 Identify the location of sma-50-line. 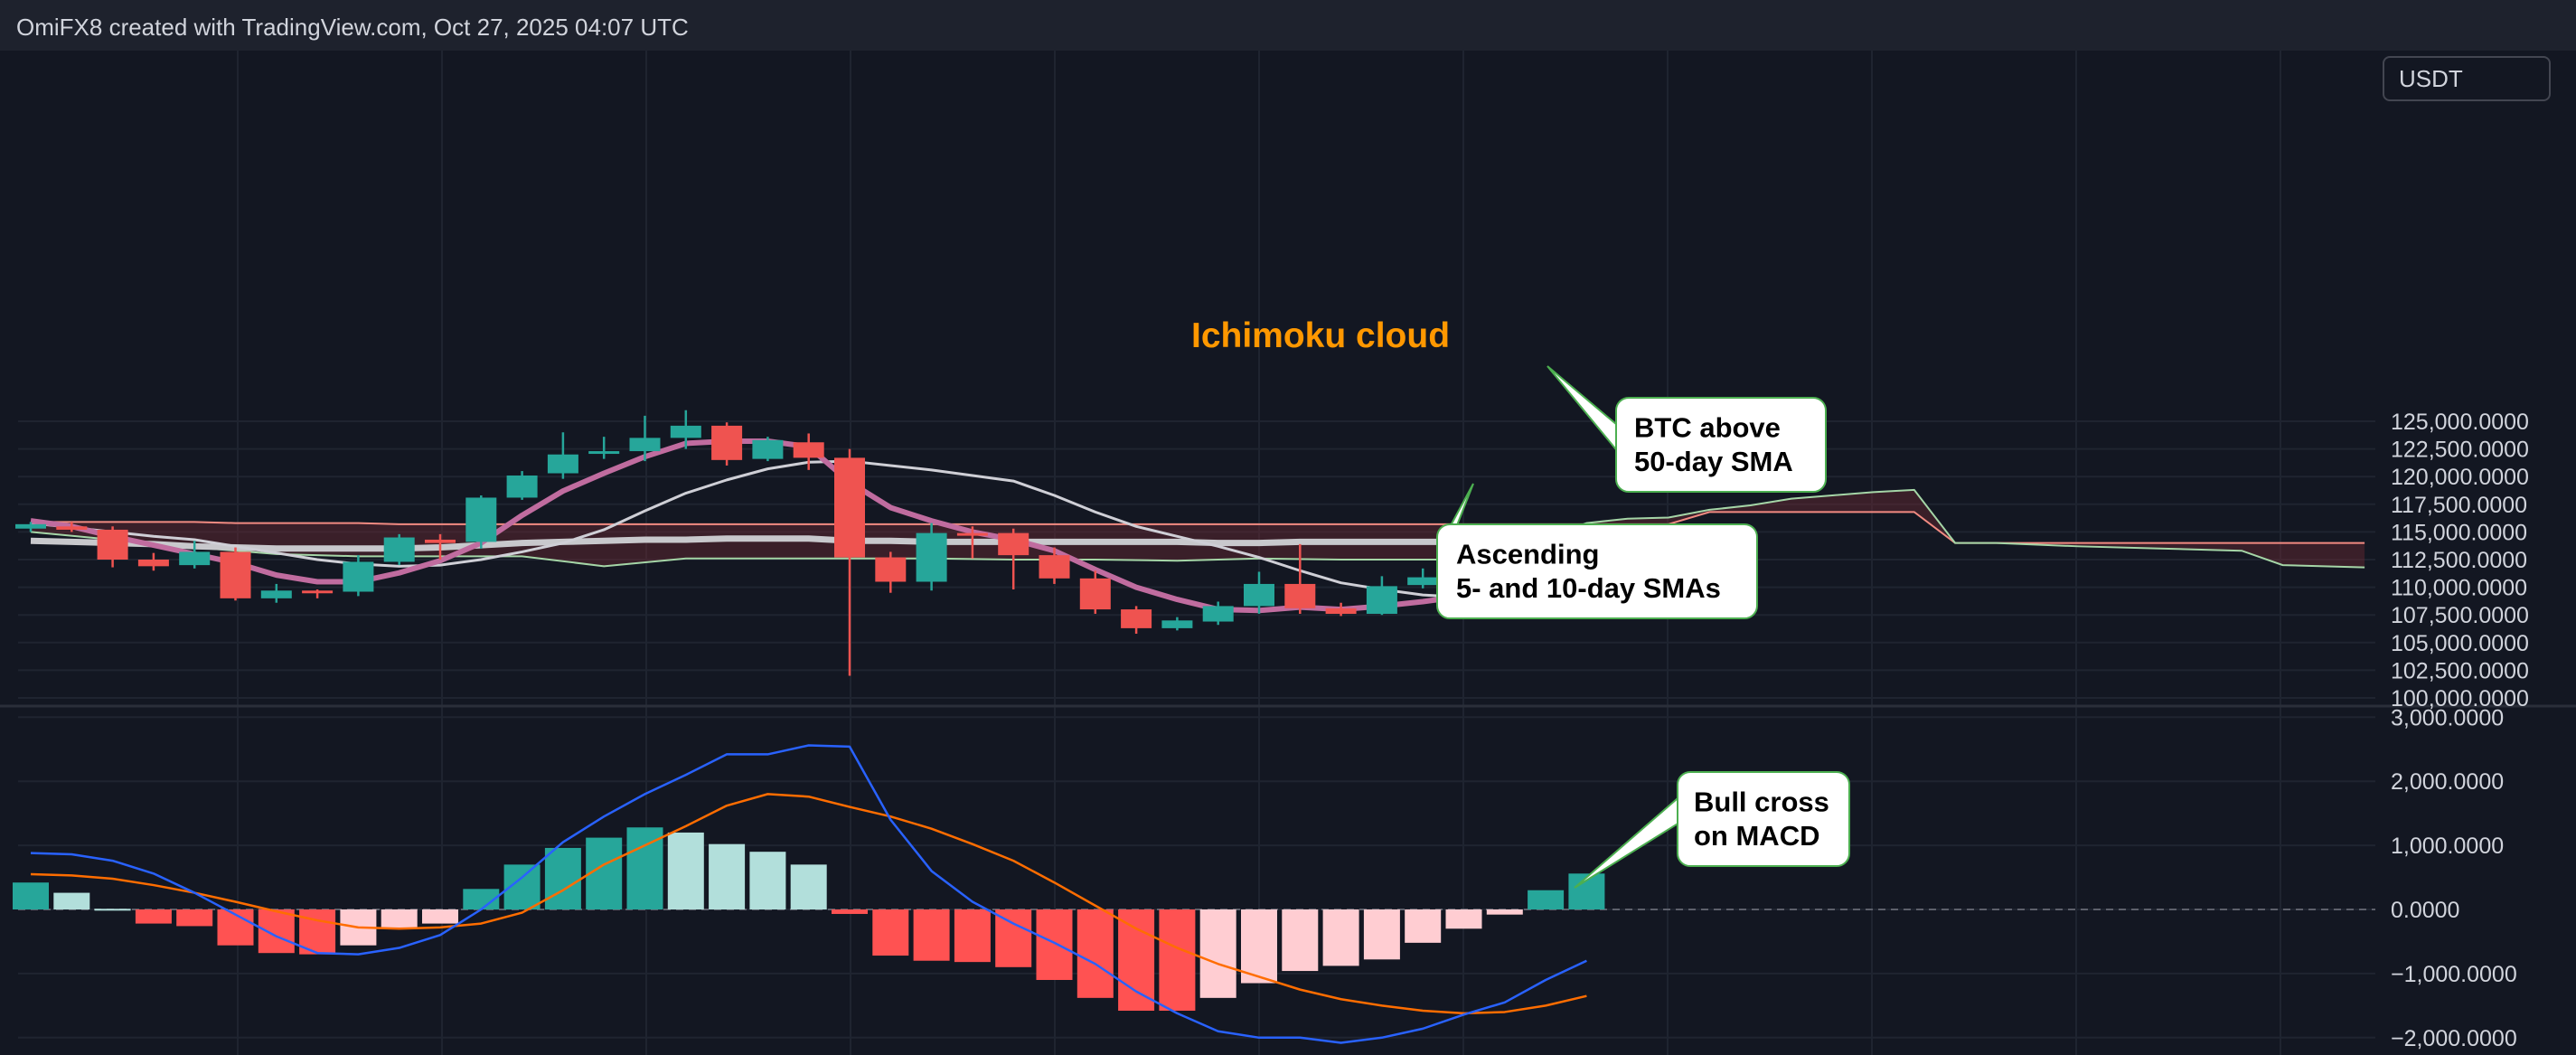
(788, 543).